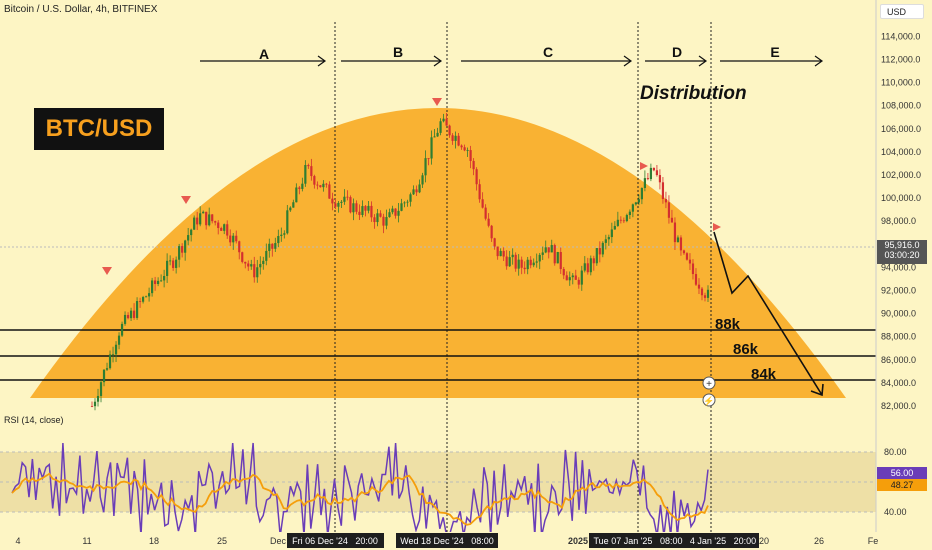 This screenshot has height=550, width=932. Describe the element at coordinates (638, 540) in the screenshot. I see `crosshair-3-bg` at that location.